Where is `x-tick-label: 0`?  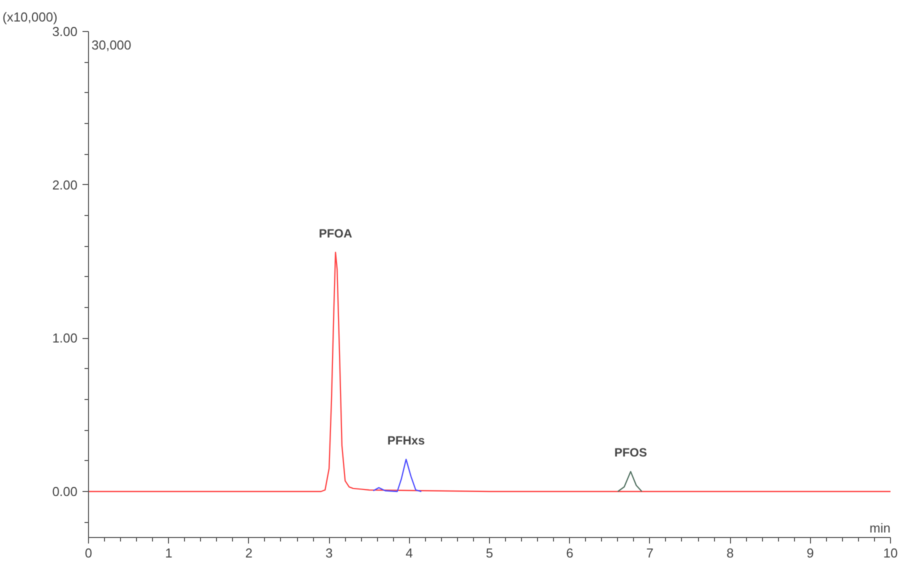
x-tick-label: 0 is located at coordinates (88, 553).